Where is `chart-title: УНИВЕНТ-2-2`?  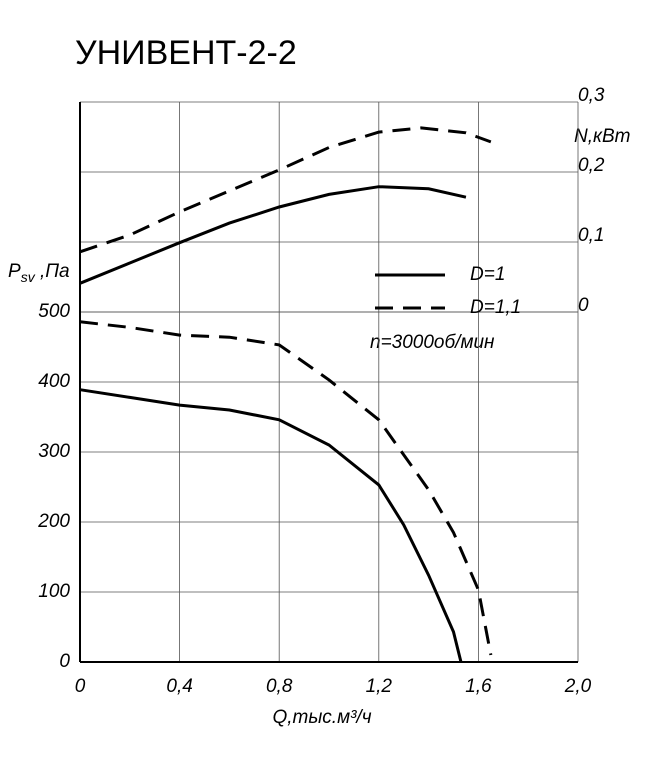 chart-title: УНИВЕНТ-2-2 is located at coordinates (186, 53).